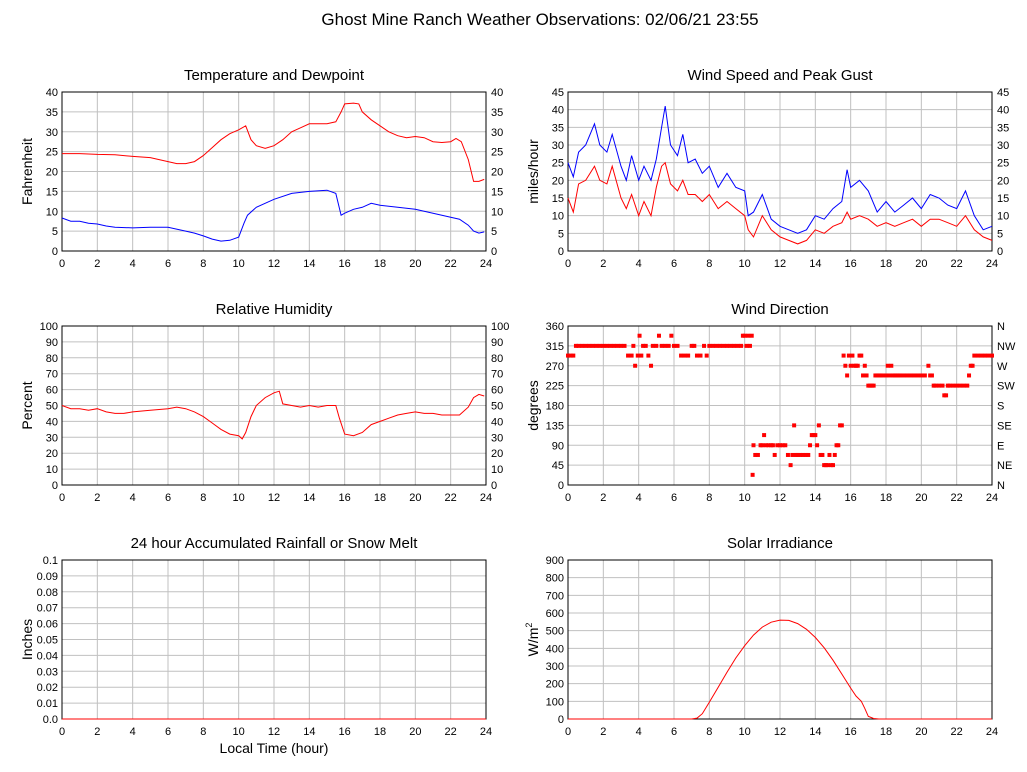  Describe the element at coordinates (558, 111) in the screenshot. I see `y-tick-label: 40` at that location.